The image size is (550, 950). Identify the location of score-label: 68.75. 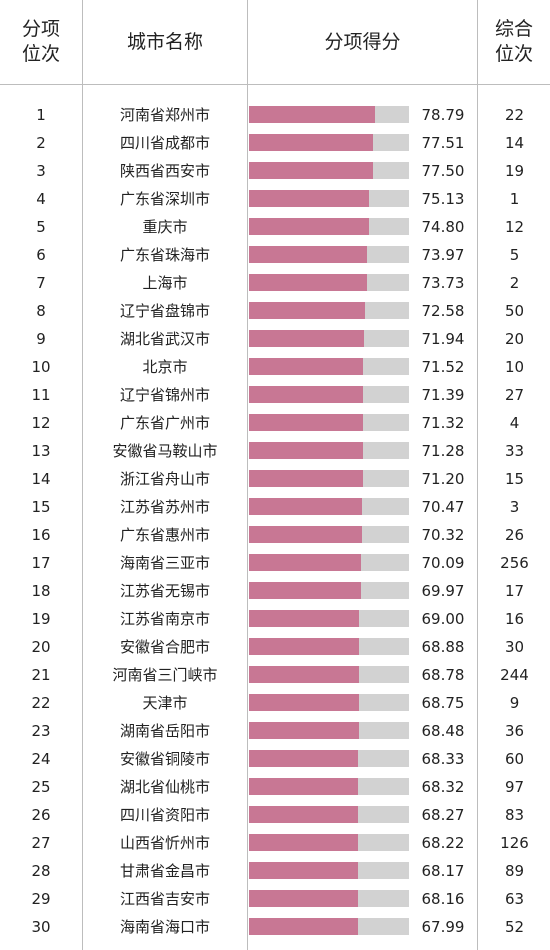
(443, 703).